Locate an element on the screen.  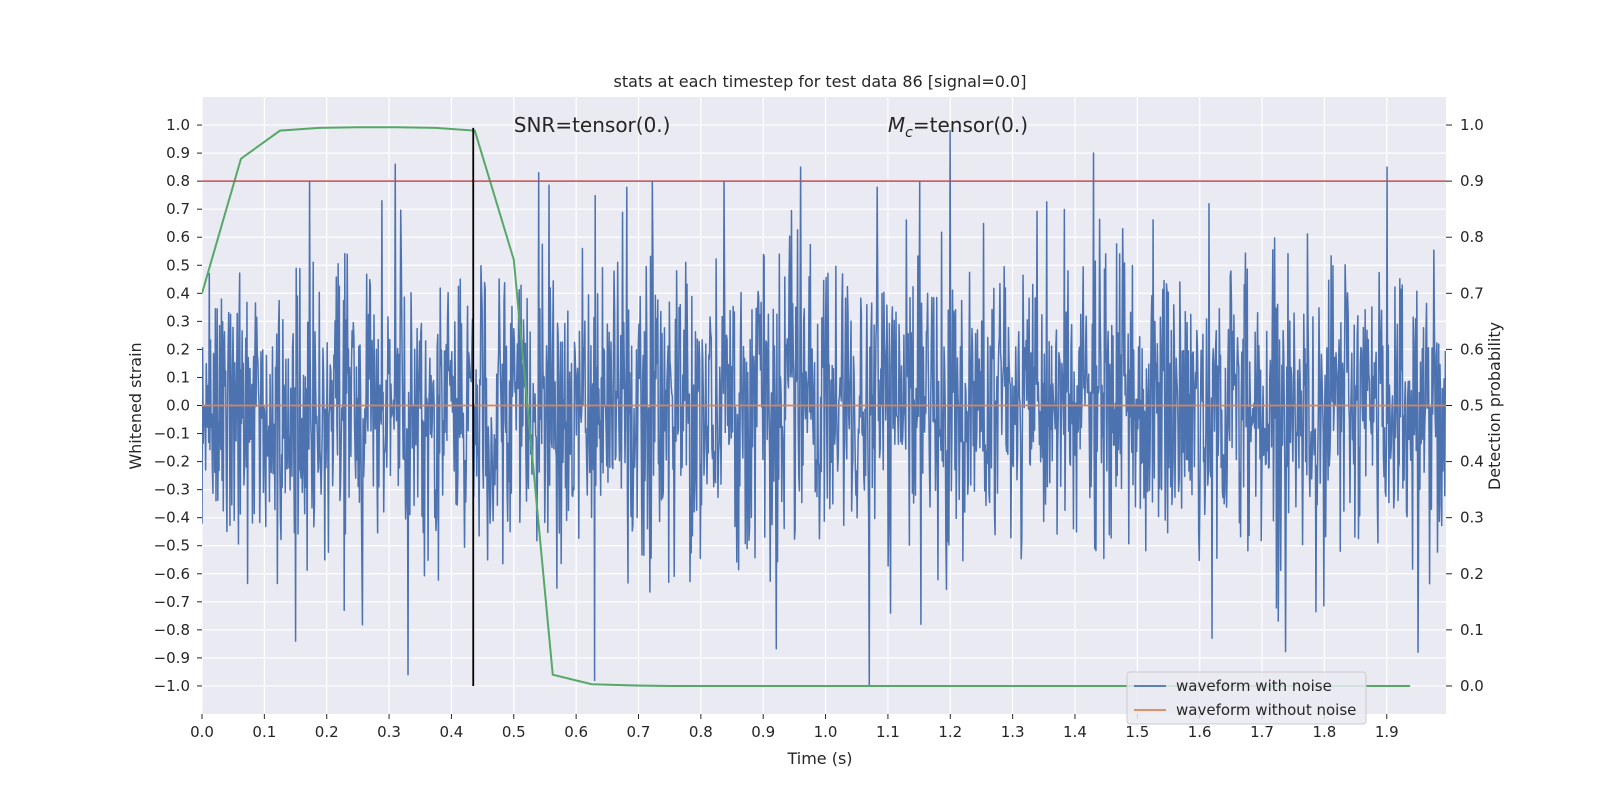
y-tick-label-left: 0.9 is located at coordinates (178, 153).